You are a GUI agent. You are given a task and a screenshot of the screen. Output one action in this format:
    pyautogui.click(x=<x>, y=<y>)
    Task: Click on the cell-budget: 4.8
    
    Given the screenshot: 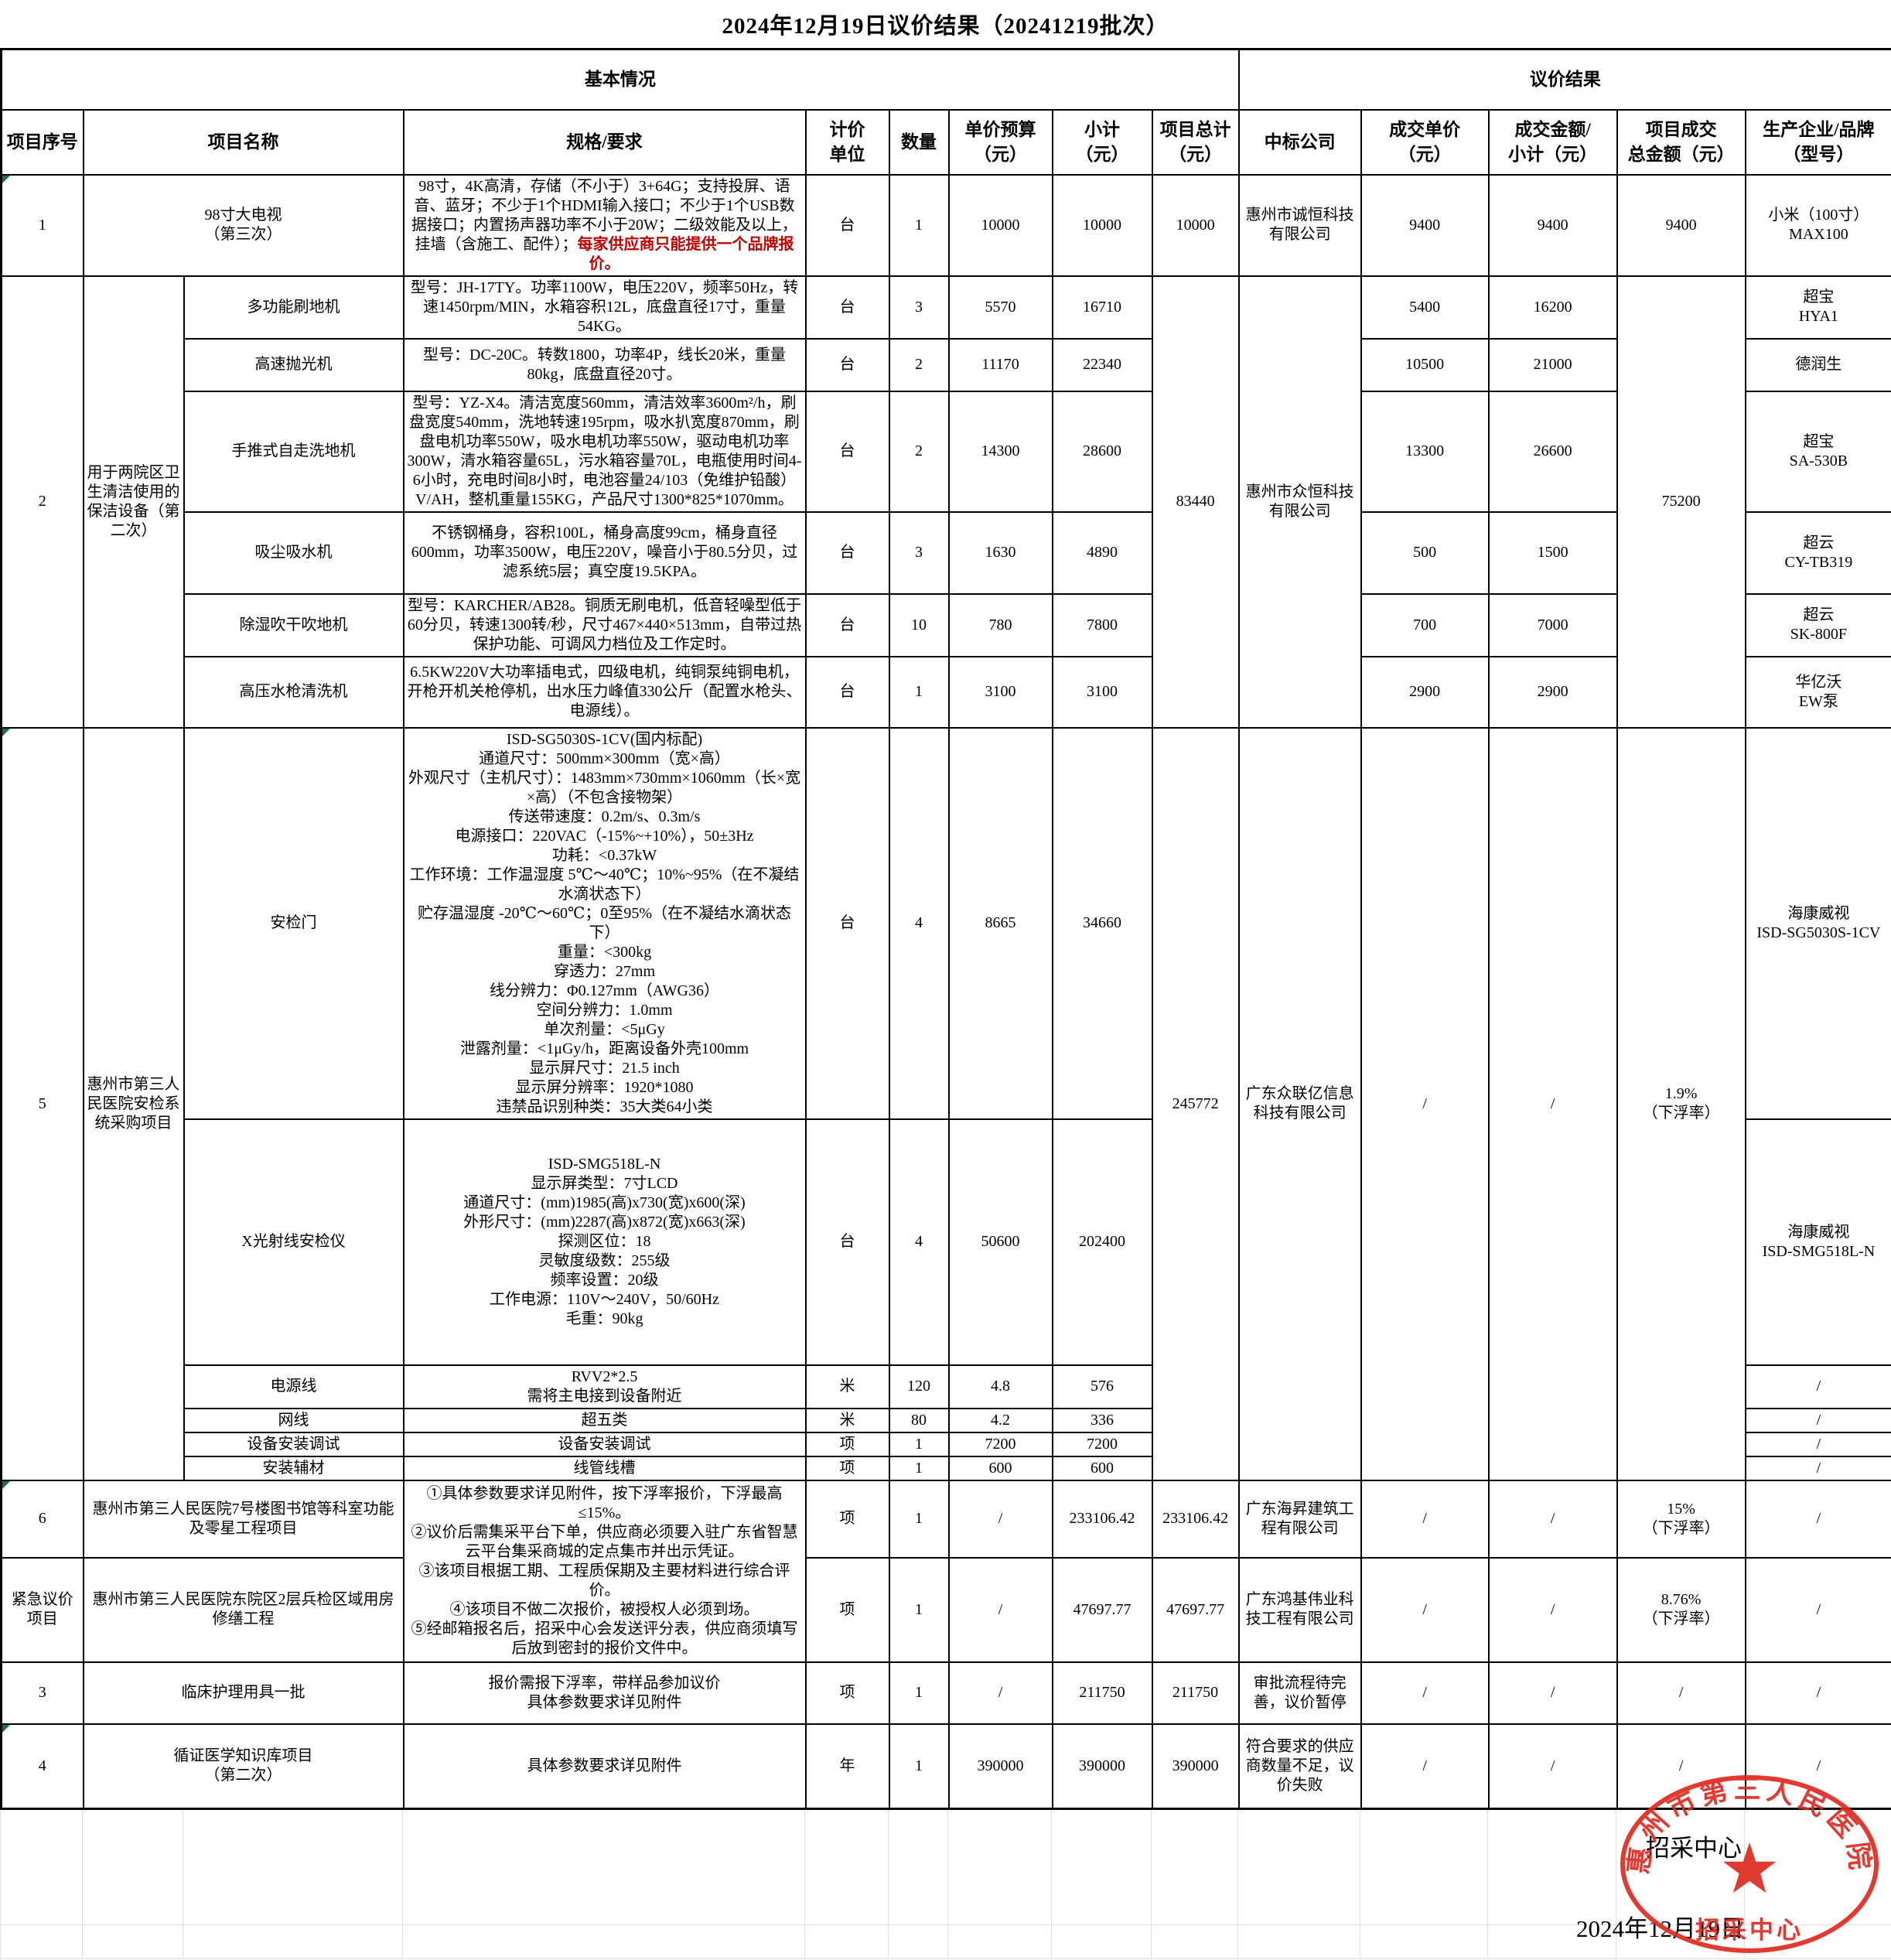 What is the action you would take?
    pyautogui.click(x=1001, y=1387)
    